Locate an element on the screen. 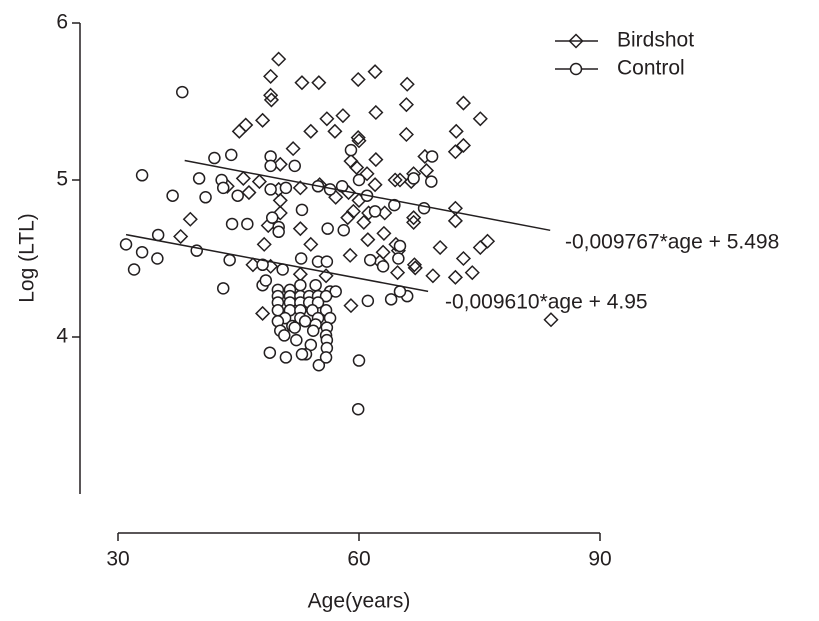 Image resolution: width=819 pixels, height=621 pixels. legend-label: Control is located at coordinates (651, 68).